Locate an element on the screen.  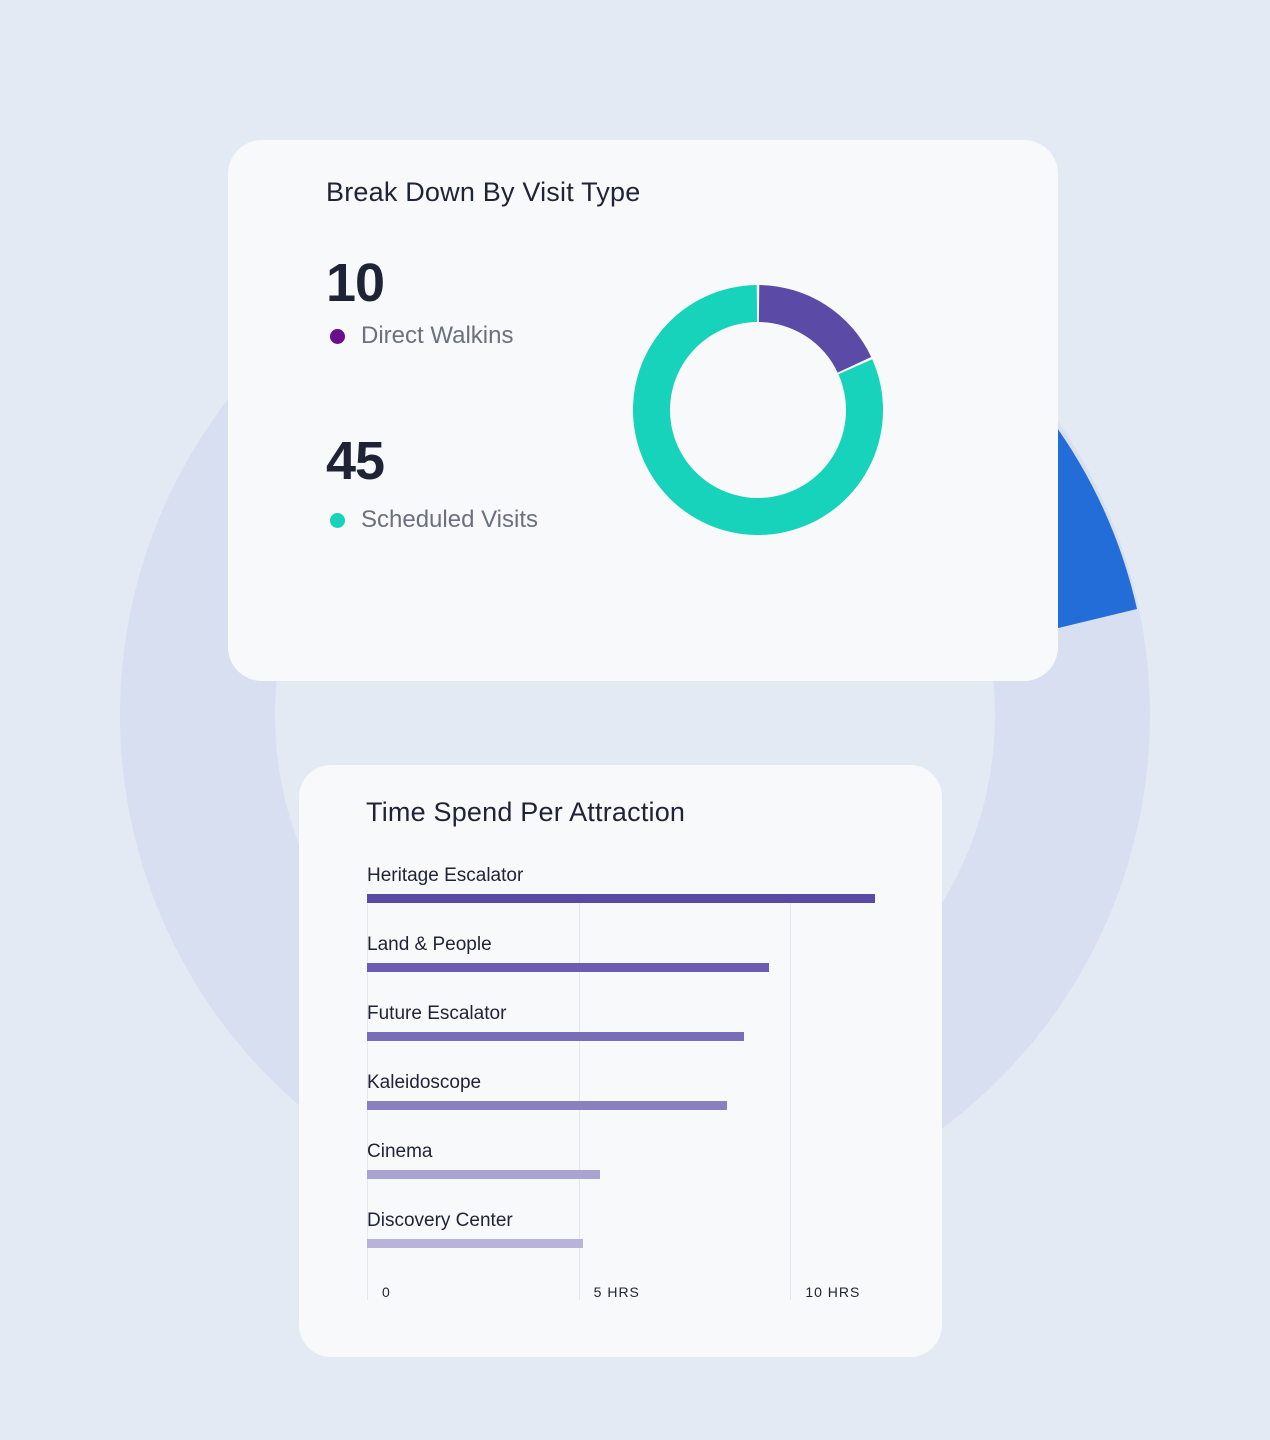
direct-walkins-label: Direct Walkins is located at coordinates (437, 335).